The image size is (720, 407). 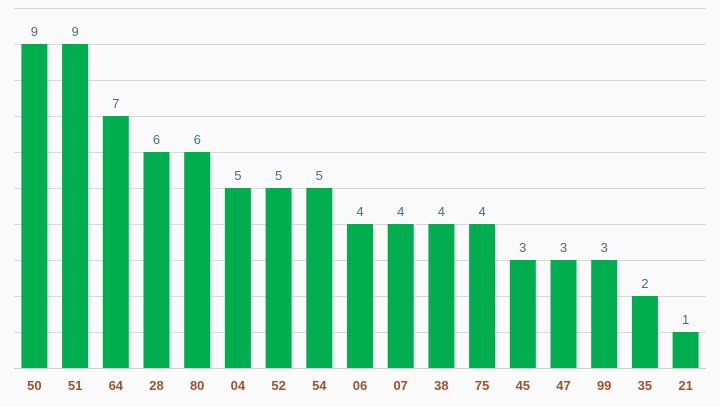 I want to click on x-tick-label: 21, so click(x=685, y=385).